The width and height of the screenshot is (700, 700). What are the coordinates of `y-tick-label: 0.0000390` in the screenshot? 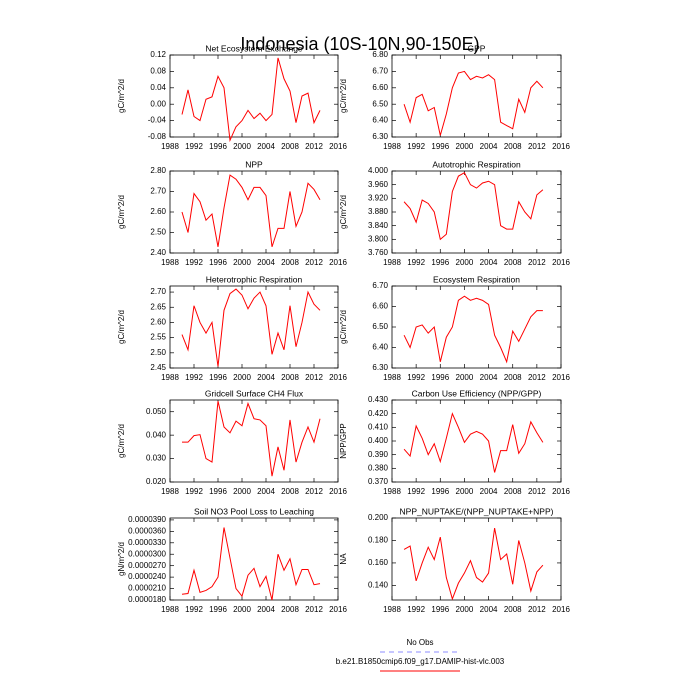 It's located at (147, 519).